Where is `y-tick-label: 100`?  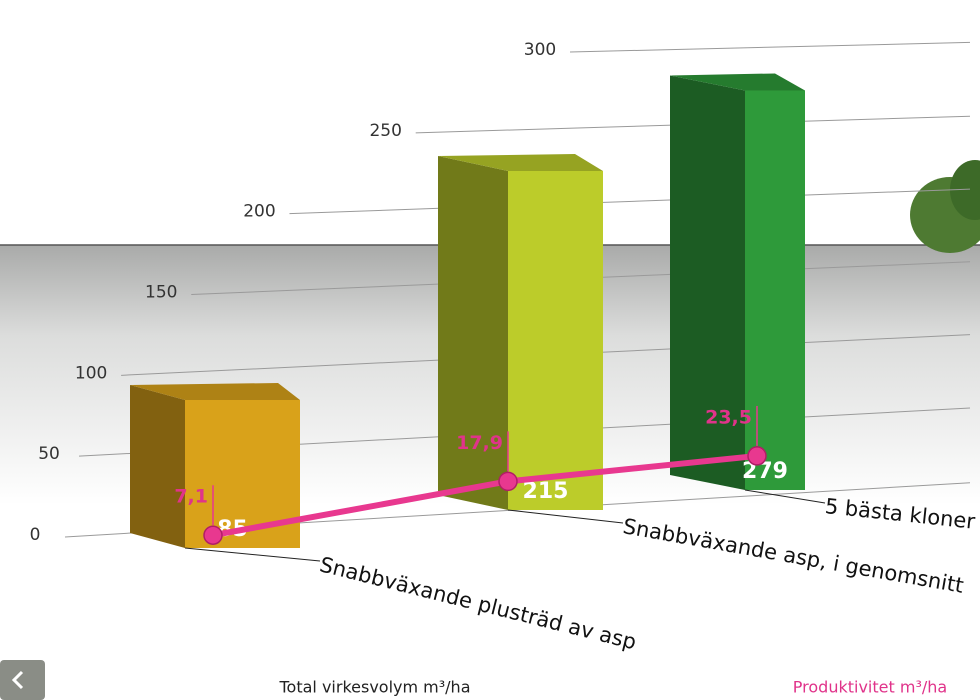
y-tick-label: 100 is located at coordinates (91, 373).